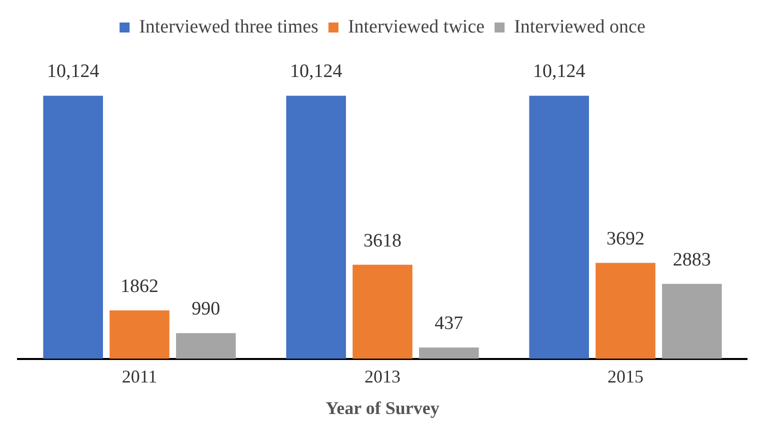 This screenshot has width=765, height=430. I want to click on data-label: 990, so click(206, 309).